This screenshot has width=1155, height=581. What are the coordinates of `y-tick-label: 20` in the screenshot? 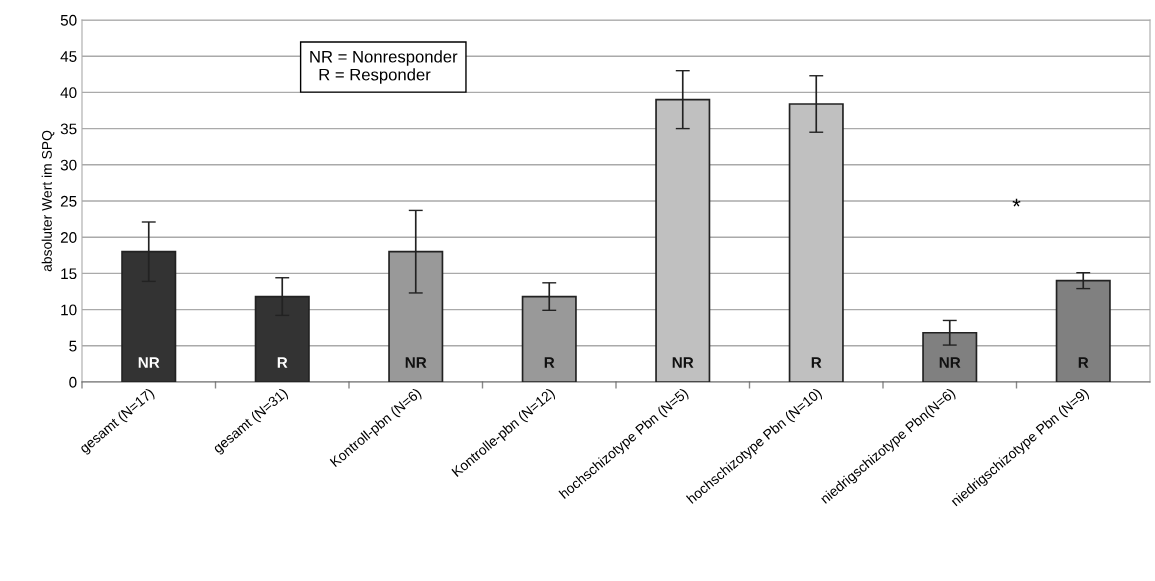 It's located at (68, 237).